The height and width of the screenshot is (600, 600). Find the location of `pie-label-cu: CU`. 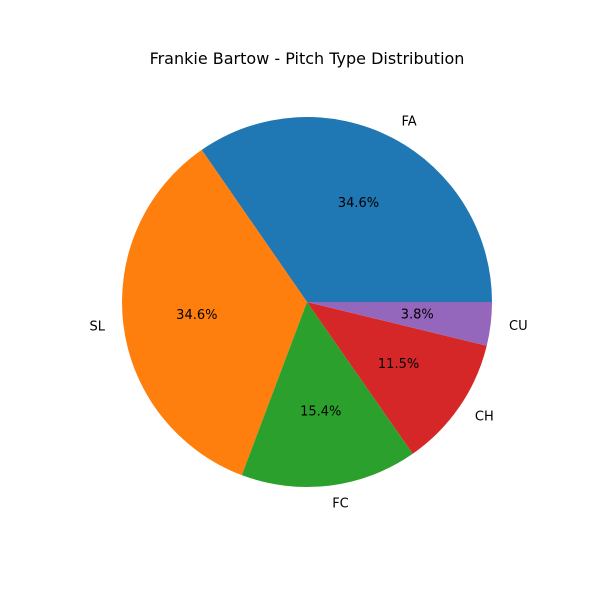

pie-label-cu: CU is located at coordinates (518, 326).